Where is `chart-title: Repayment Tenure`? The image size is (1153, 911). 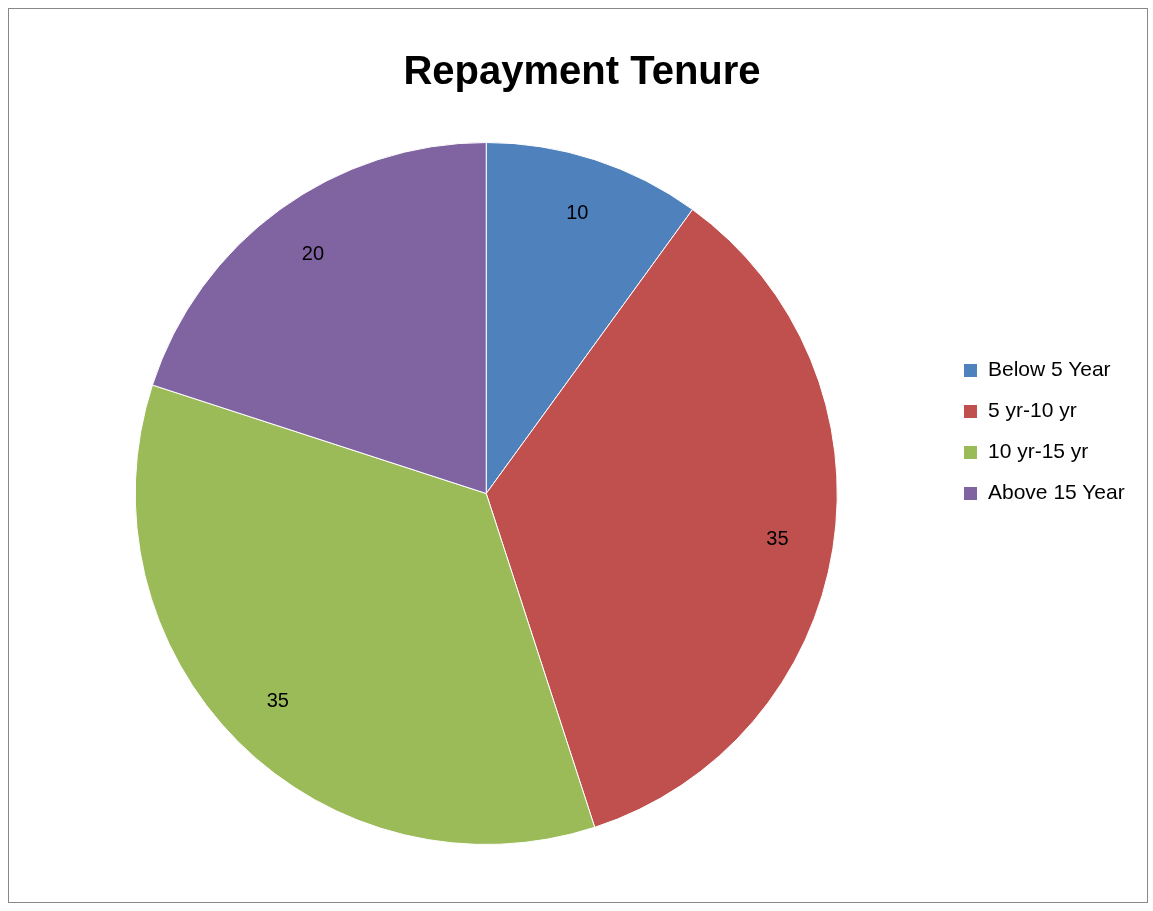 chart-title: Repayment Tenure is located at coordinates (582, 70).